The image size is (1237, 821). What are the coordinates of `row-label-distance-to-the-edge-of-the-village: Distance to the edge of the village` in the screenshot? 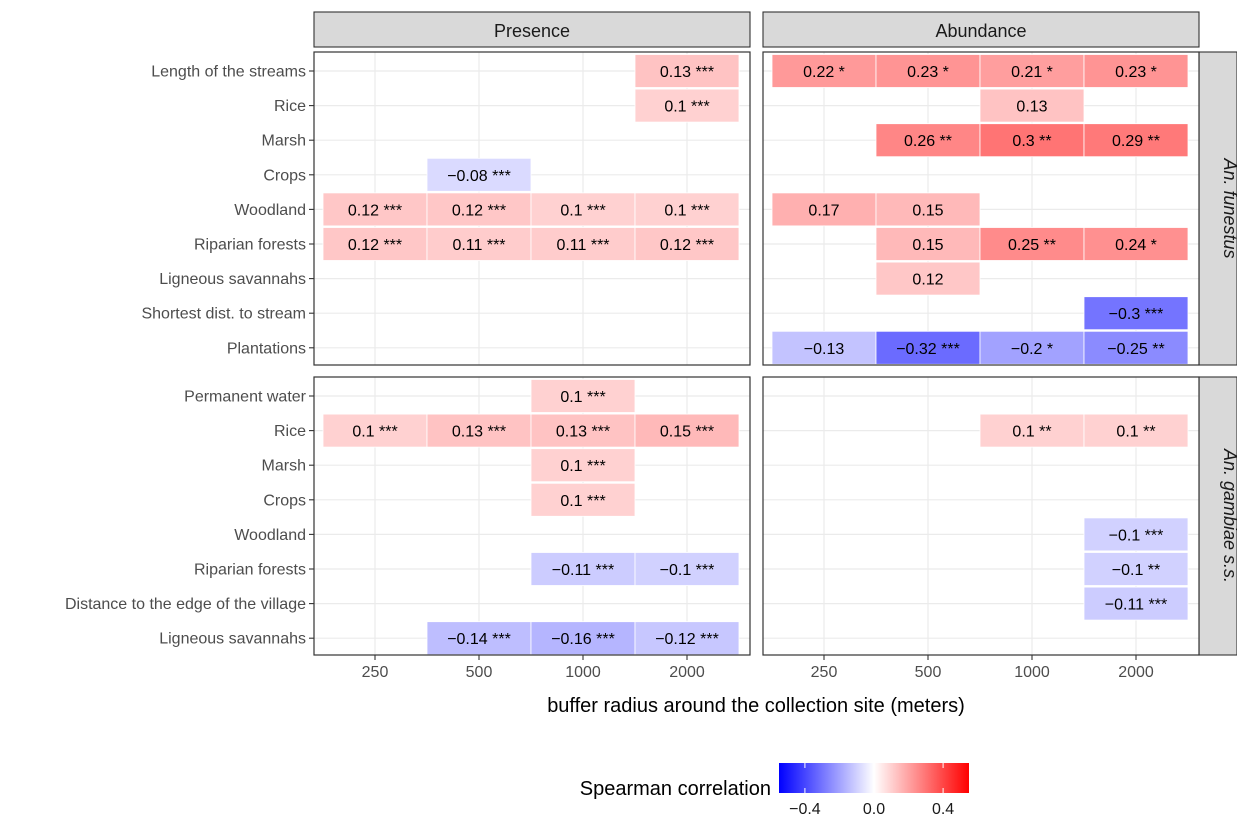 It's located at (185, 604).